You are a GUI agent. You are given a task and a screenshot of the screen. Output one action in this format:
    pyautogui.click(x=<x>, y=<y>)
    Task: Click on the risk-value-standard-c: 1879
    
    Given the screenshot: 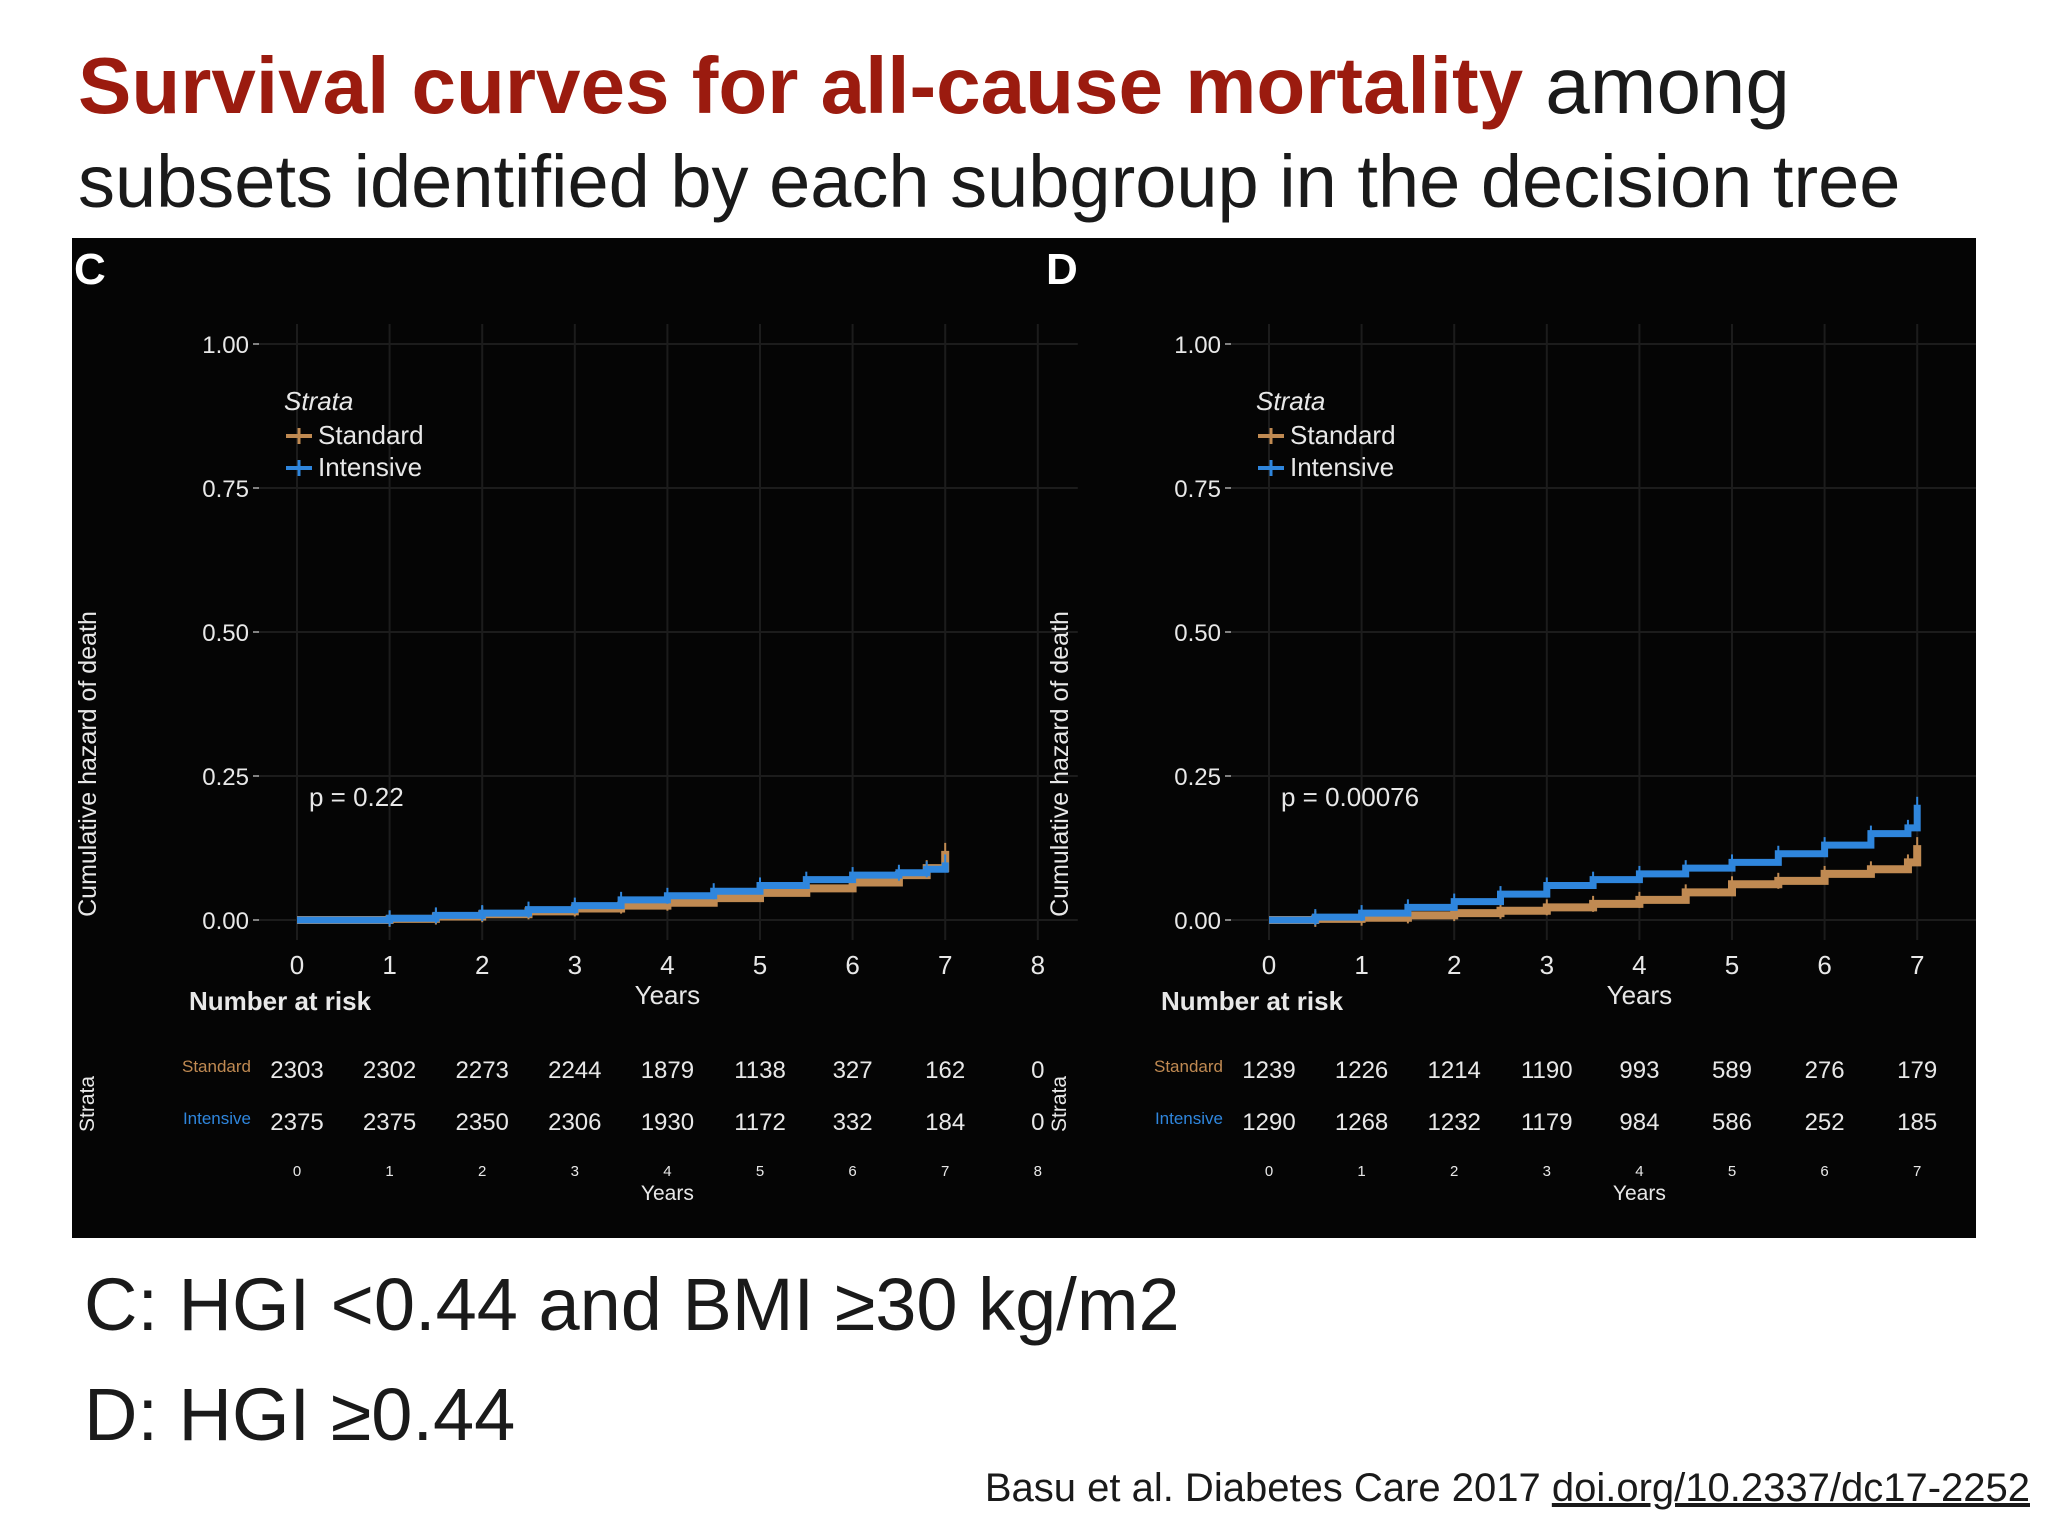 What is the action you would take?
    pyautogui.click(x=667, y=1070)
    